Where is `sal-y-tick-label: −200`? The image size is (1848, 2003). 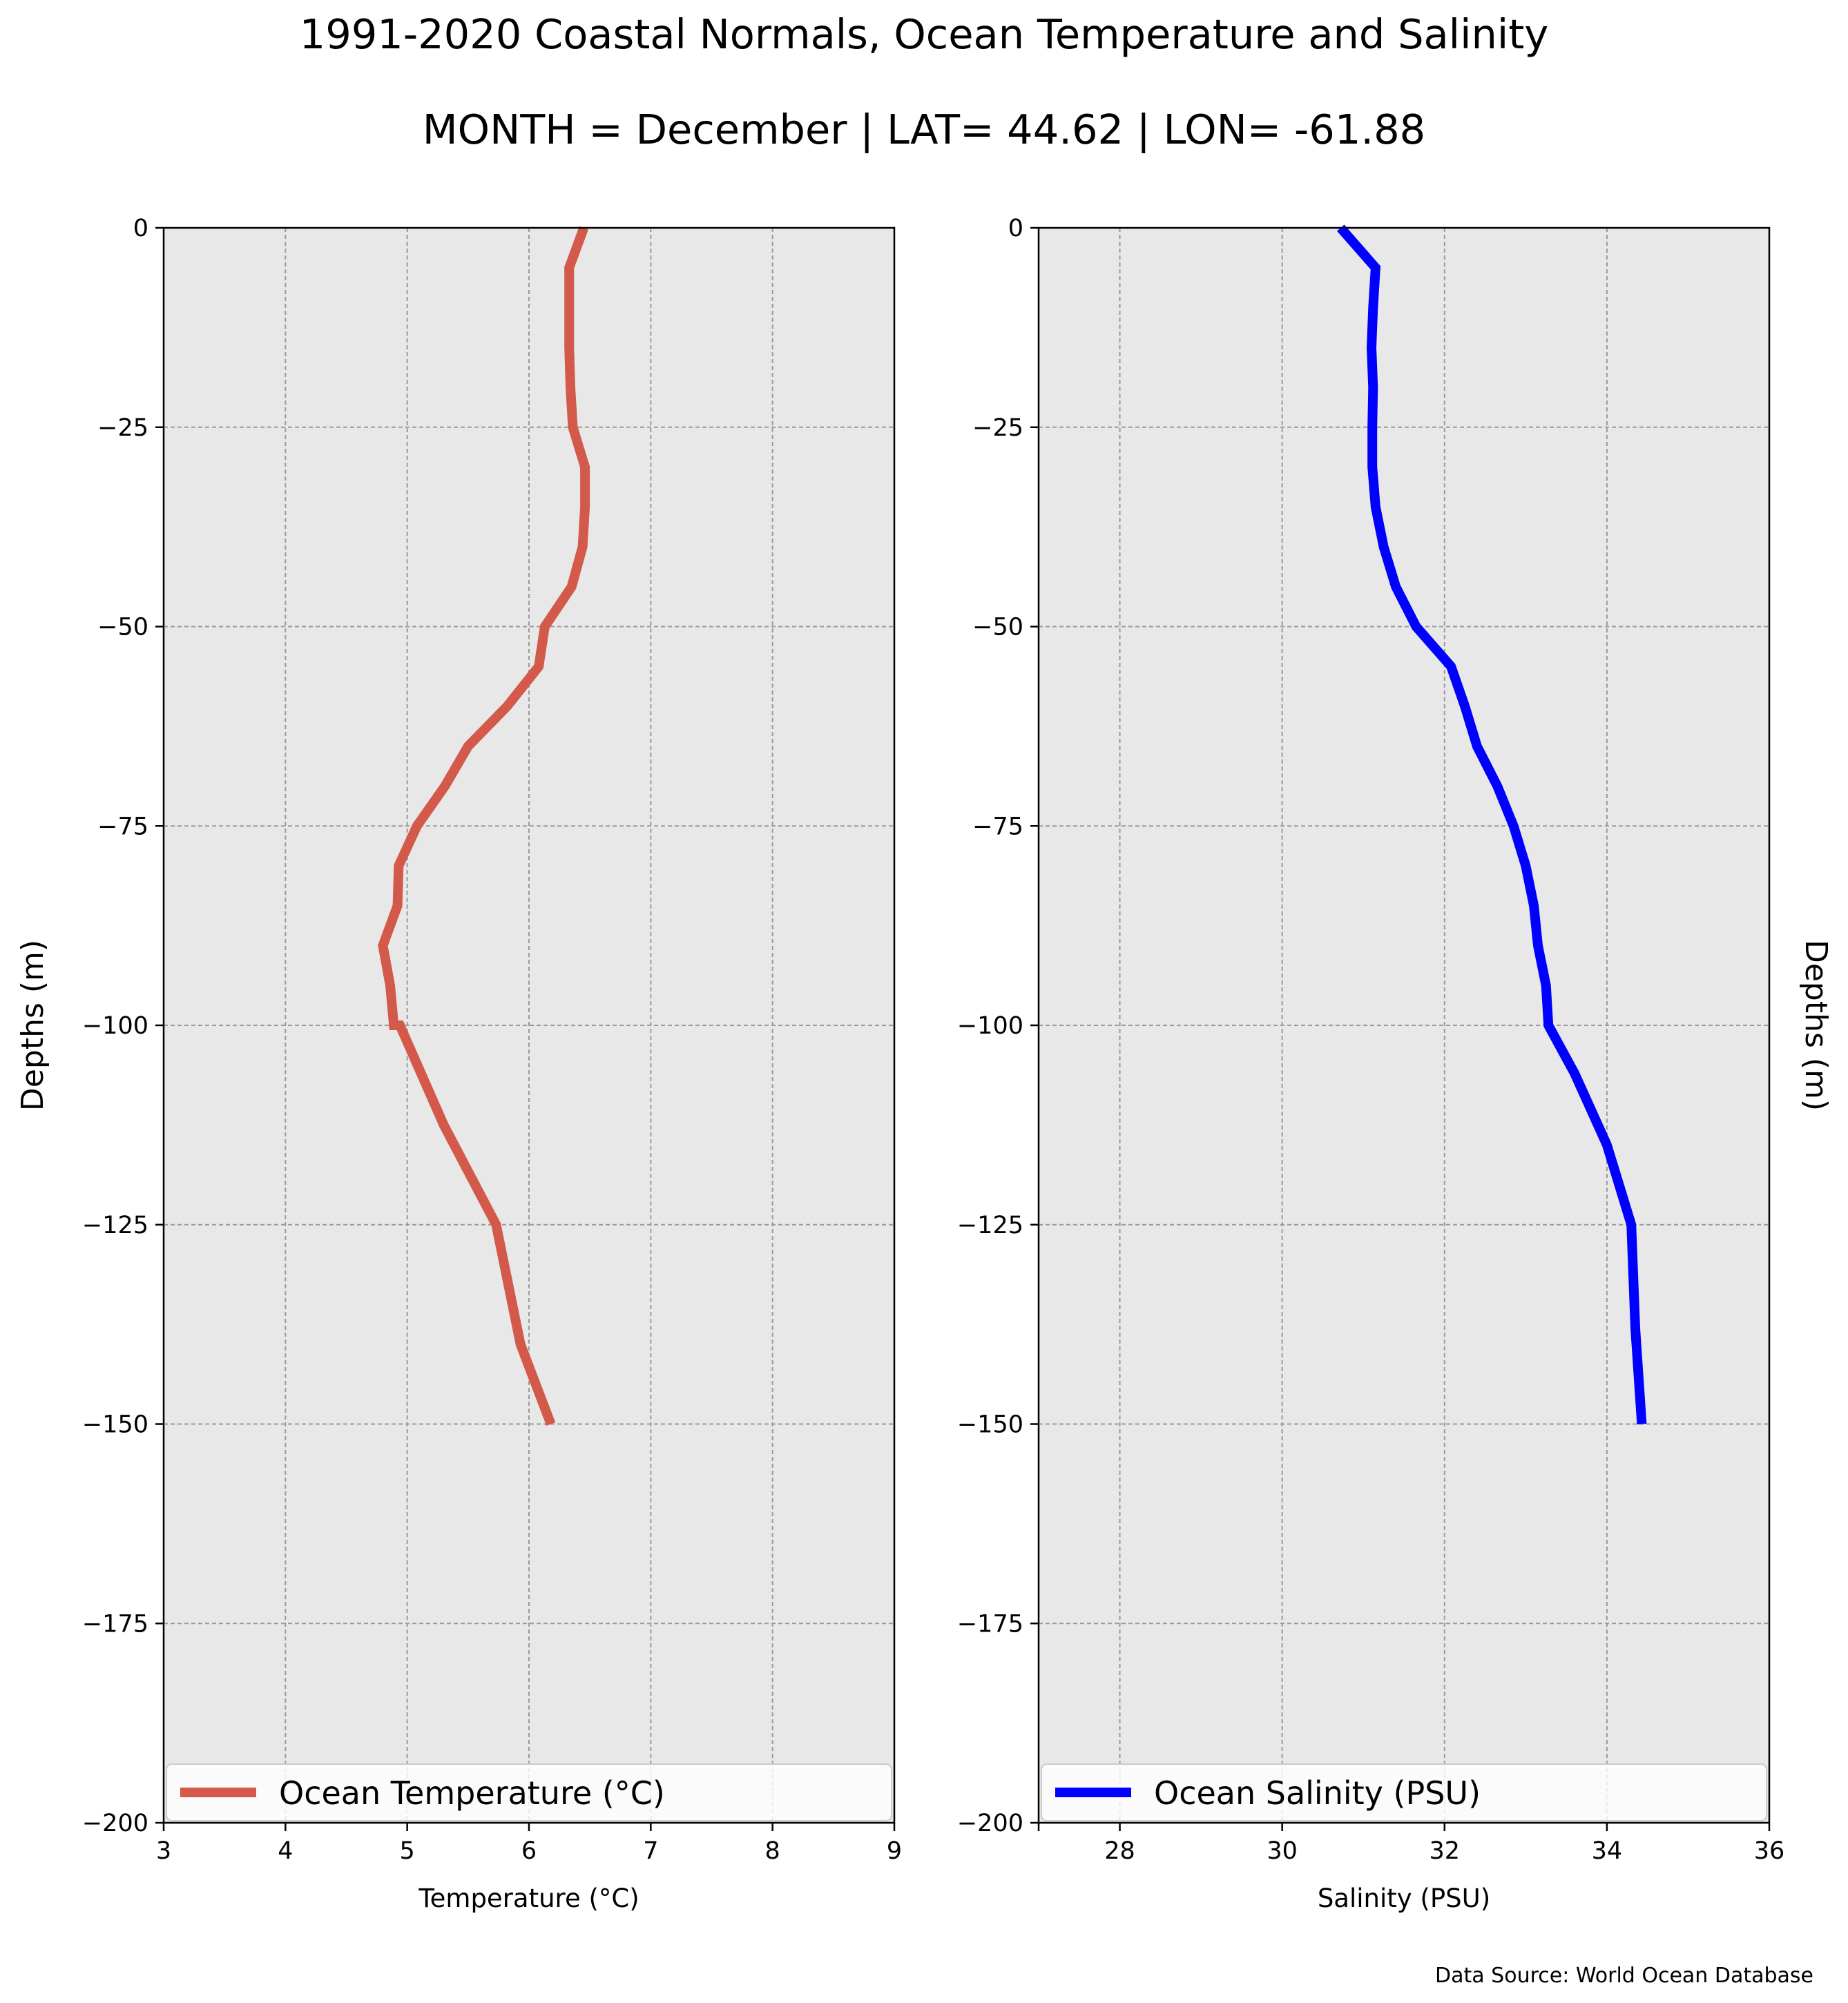 sal-y-tick-label: −200 is located at coordinates (990, 1823).